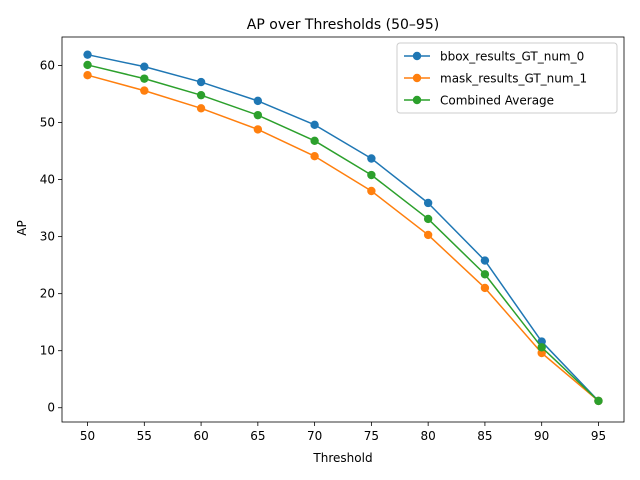 The width and height of the screenshot is (640, 480). Describe the element at coordinates (428, 436) in the screenshot. I see `x-tick-label: 80` at that location.